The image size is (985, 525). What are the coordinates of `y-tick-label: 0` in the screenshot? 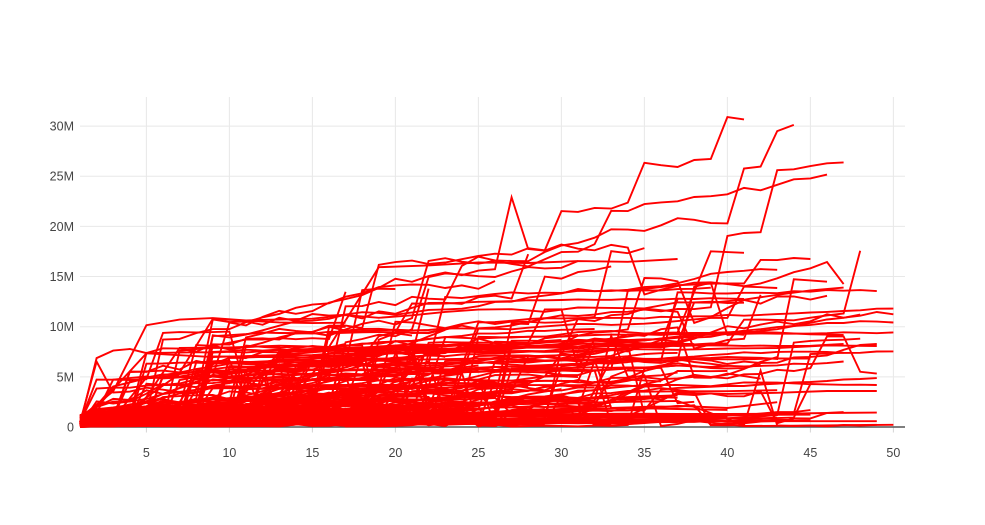 It's located at (70, 428).